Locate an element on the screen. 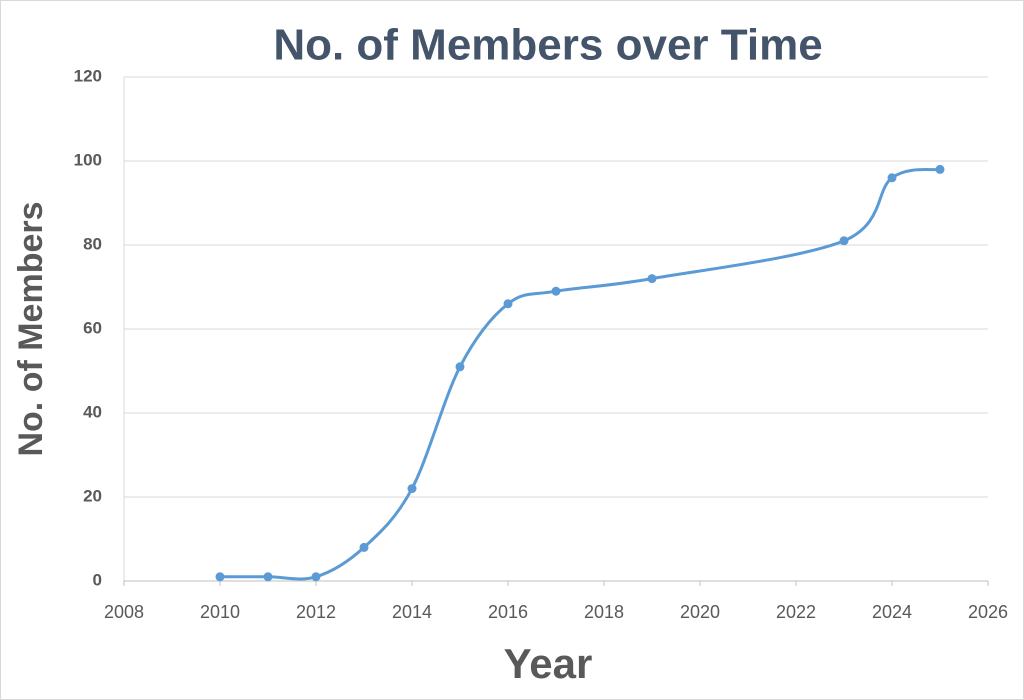 The height and width of the screenshot is (700, 1024). x-tick-label: 2026 is located at coordinates (988, 612).